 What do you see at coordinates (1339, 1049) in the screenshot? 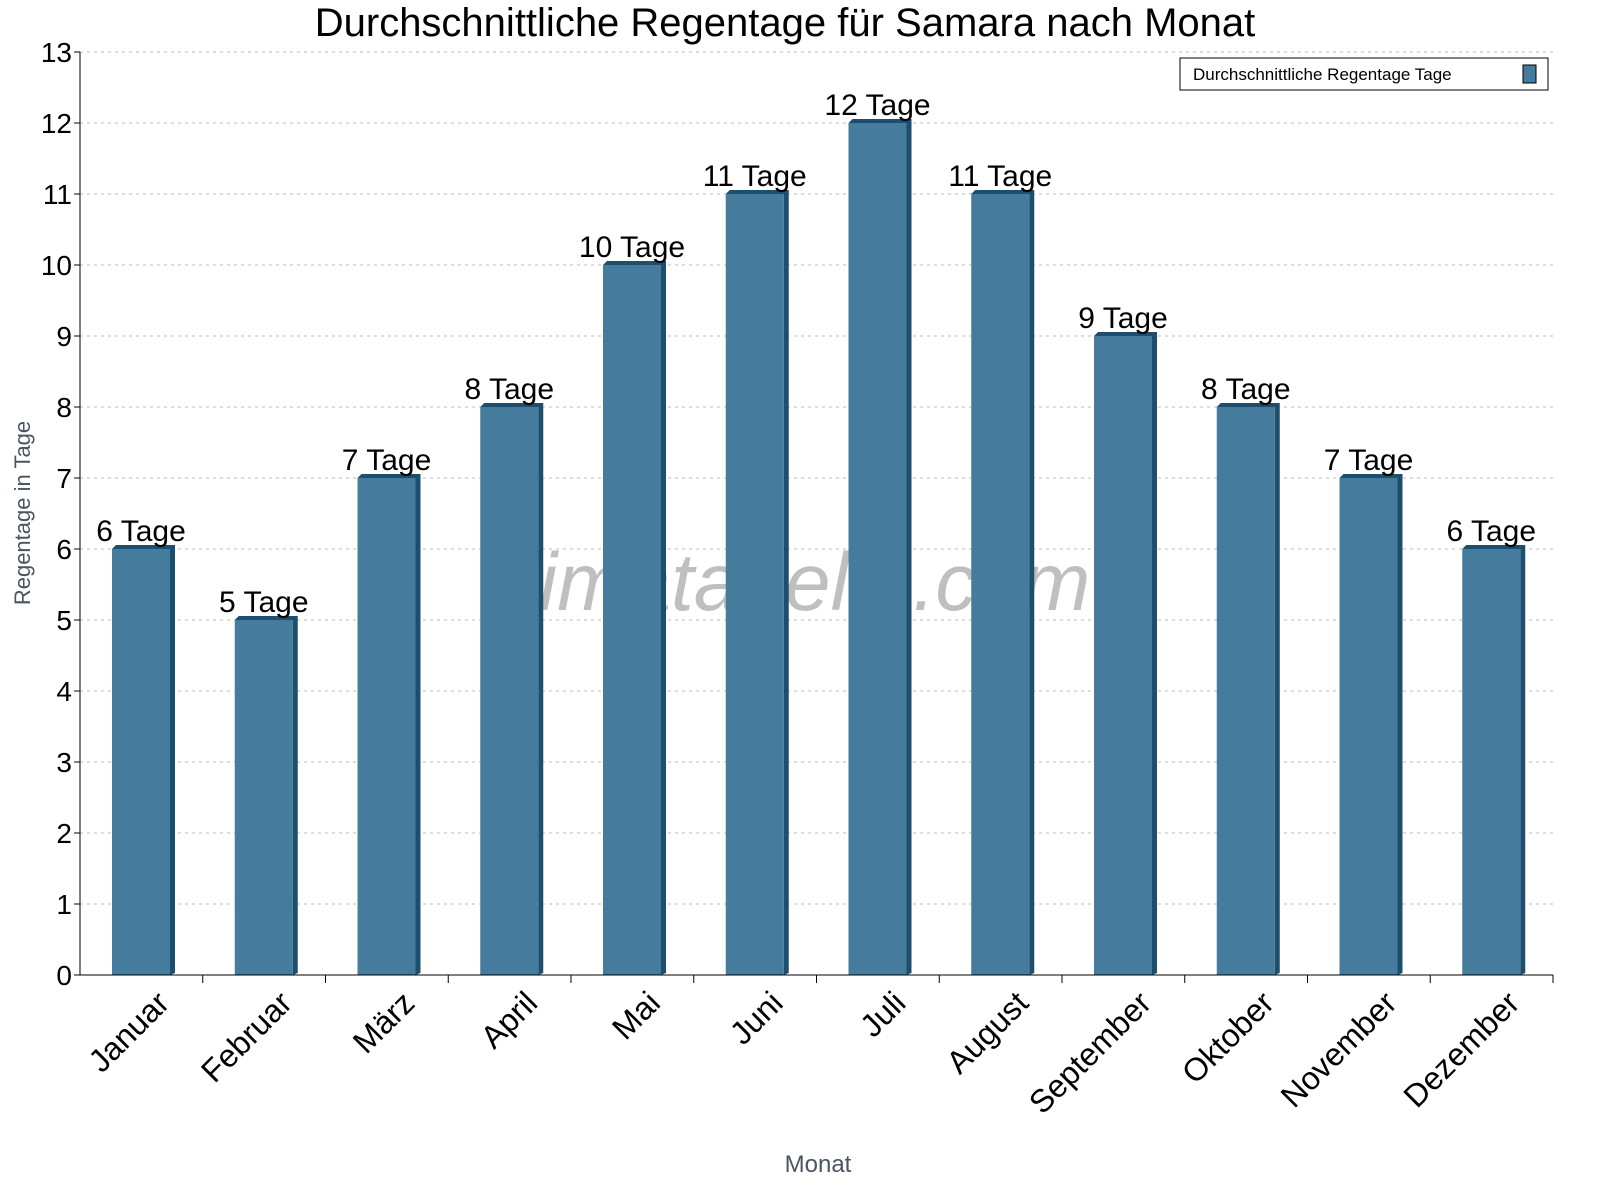
I see `x-tick-label: November` at bounding box center [1339, 1049].